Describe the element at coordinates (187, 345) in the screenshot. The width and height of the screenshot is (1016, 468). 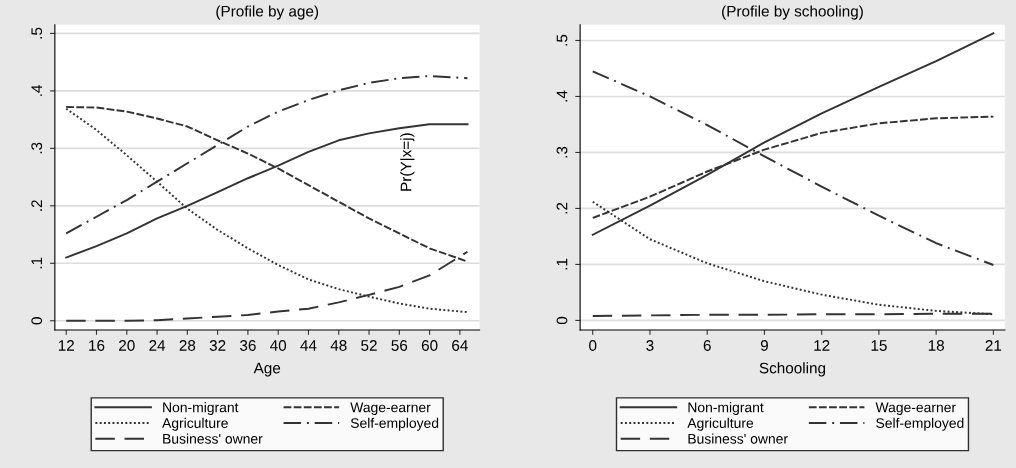
I see `x-tick-label: 28` at that location.